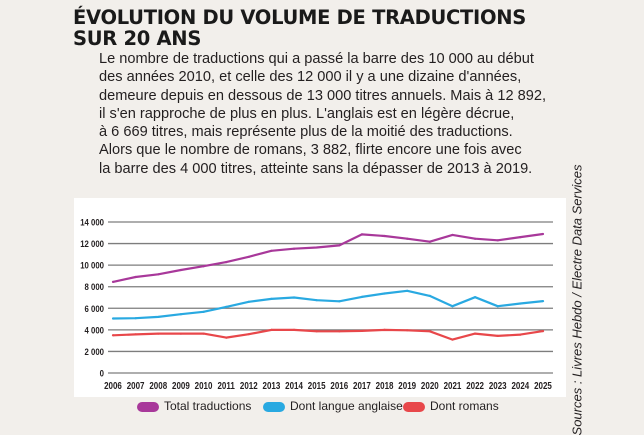 The width and height of the screenshot is (644, 435). What do you see at coordinates (543, 385) in the screenshot?
I see `x-tick-label: 2025` at bounding box center [543, 385].